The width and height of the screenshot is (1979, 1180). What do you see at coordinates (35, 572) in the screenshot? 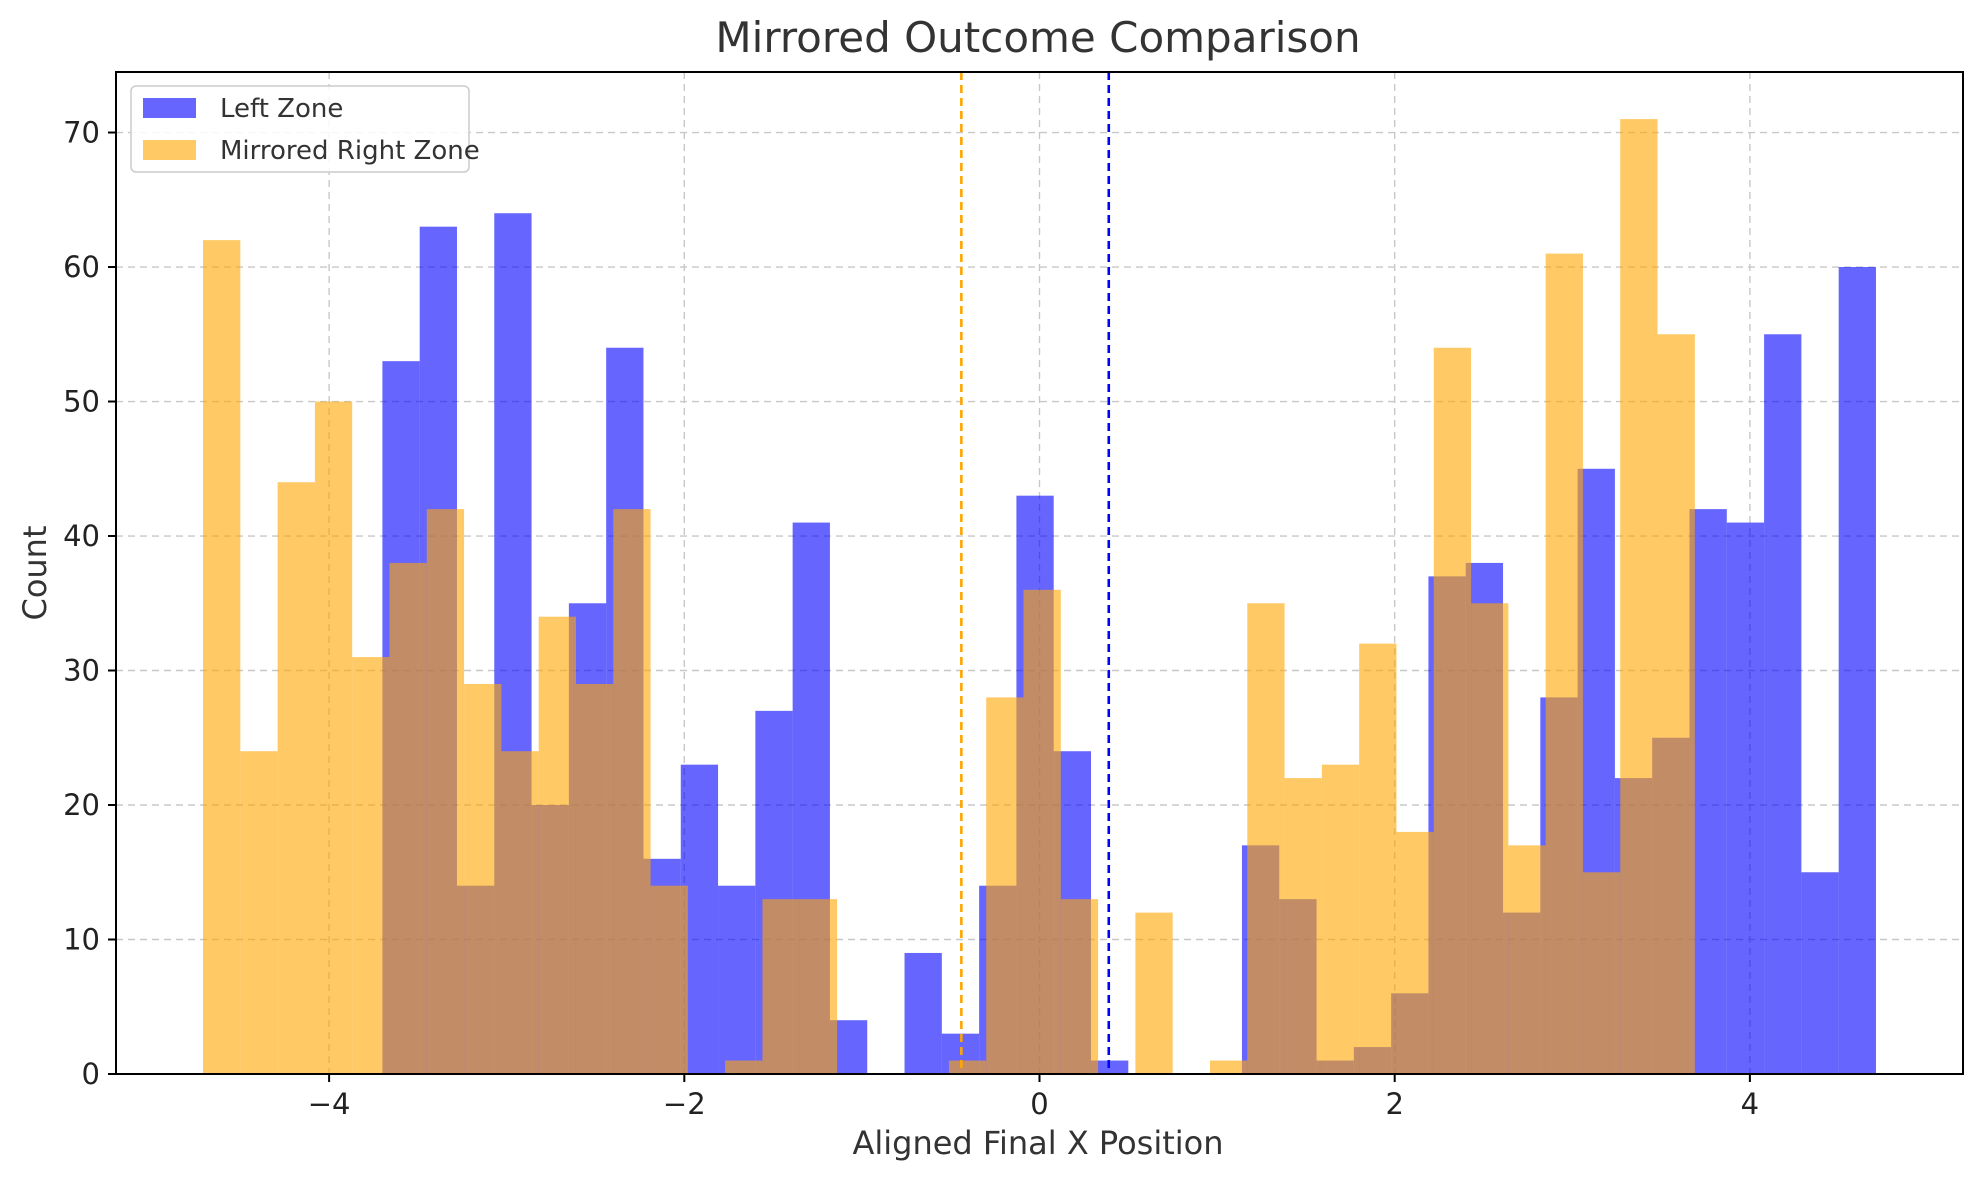
I see `y-axis-label: Count` at bounding box center [35, 572].